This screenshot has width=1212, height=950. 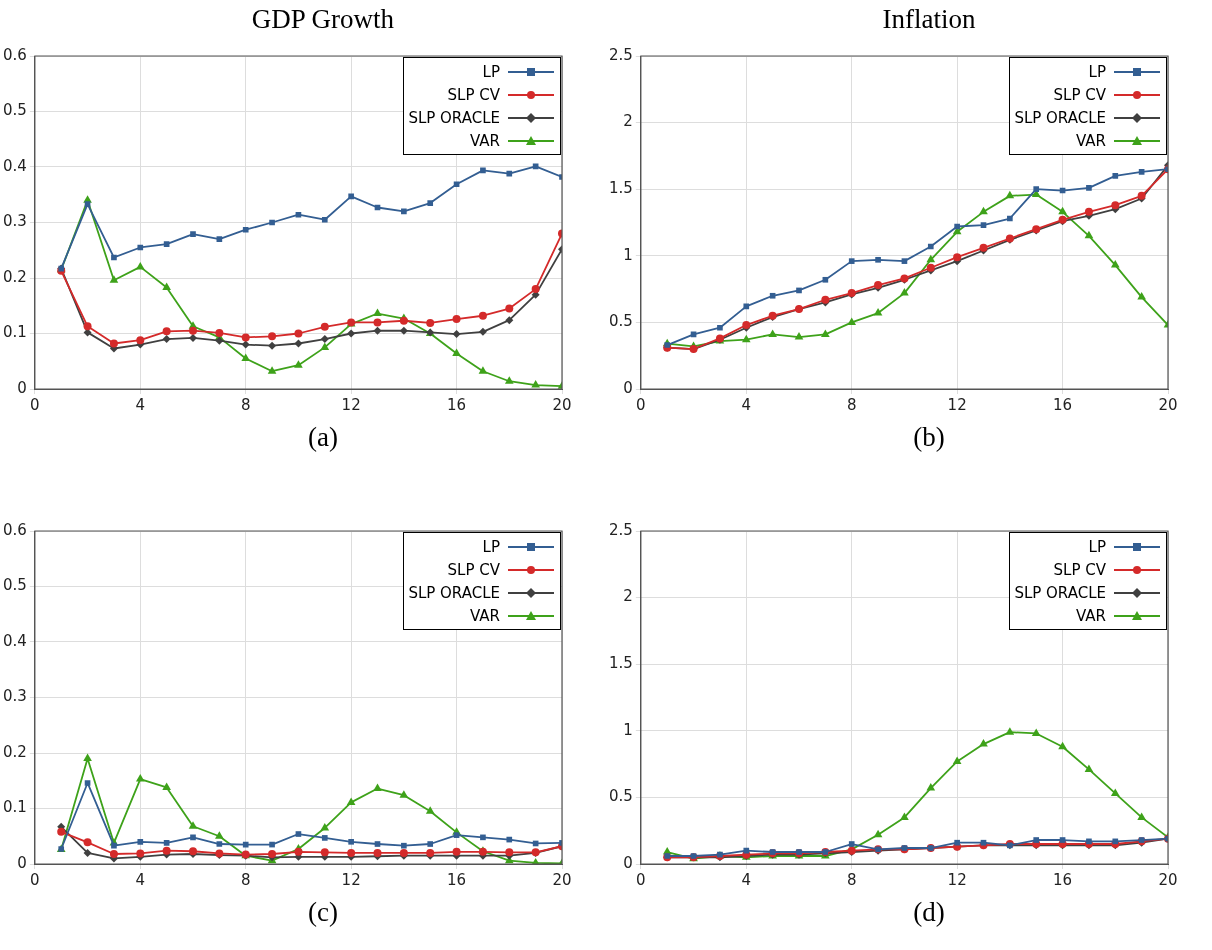 I want to click on text: (c), so click(x=323, y=912).